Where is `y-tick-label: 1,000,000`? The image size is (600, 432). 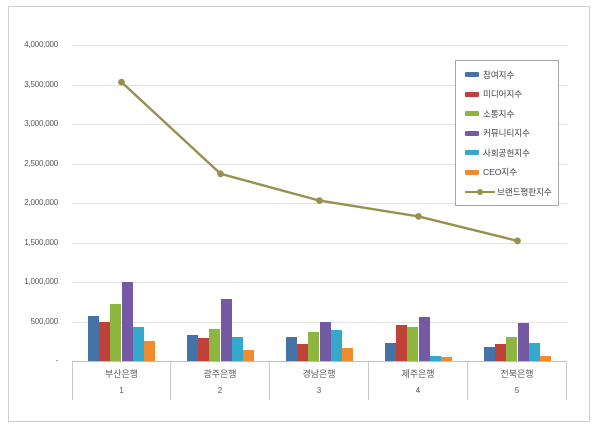
y-tick-label: 1,000,000 is located at coordinates (41, 281).